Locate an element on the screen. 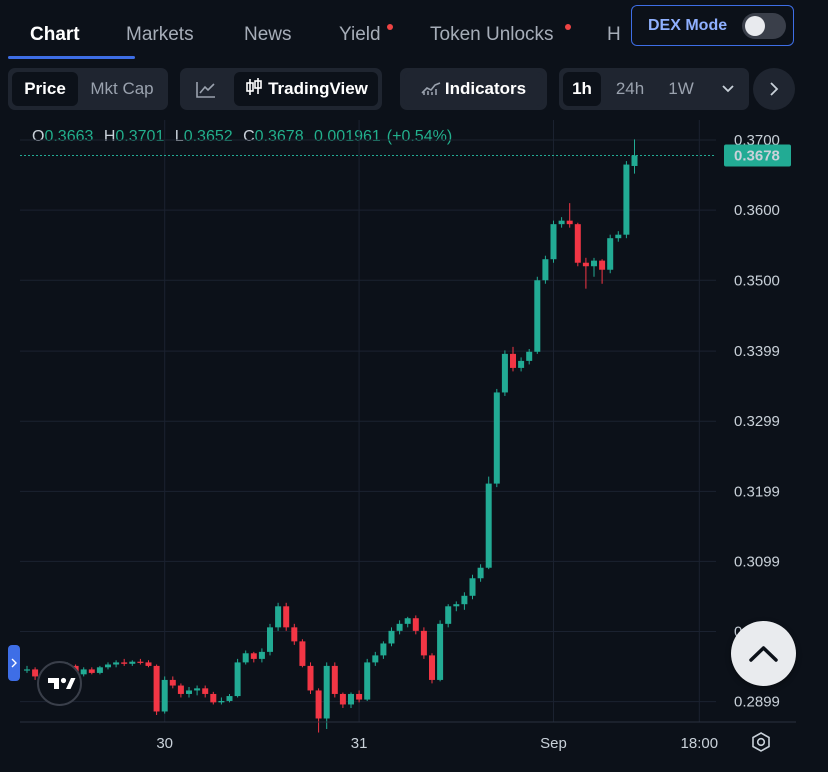  indicators-icon is located at coordinates (431, 88).